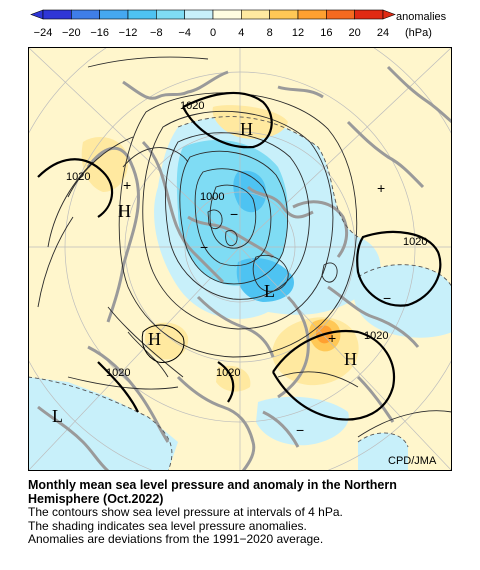 This screenshot has height=570, width=480. What do you see at coordinates (389, 14) in the screenshot?
I see `colorbar-arrow-right` at bounding box center [389, 14].